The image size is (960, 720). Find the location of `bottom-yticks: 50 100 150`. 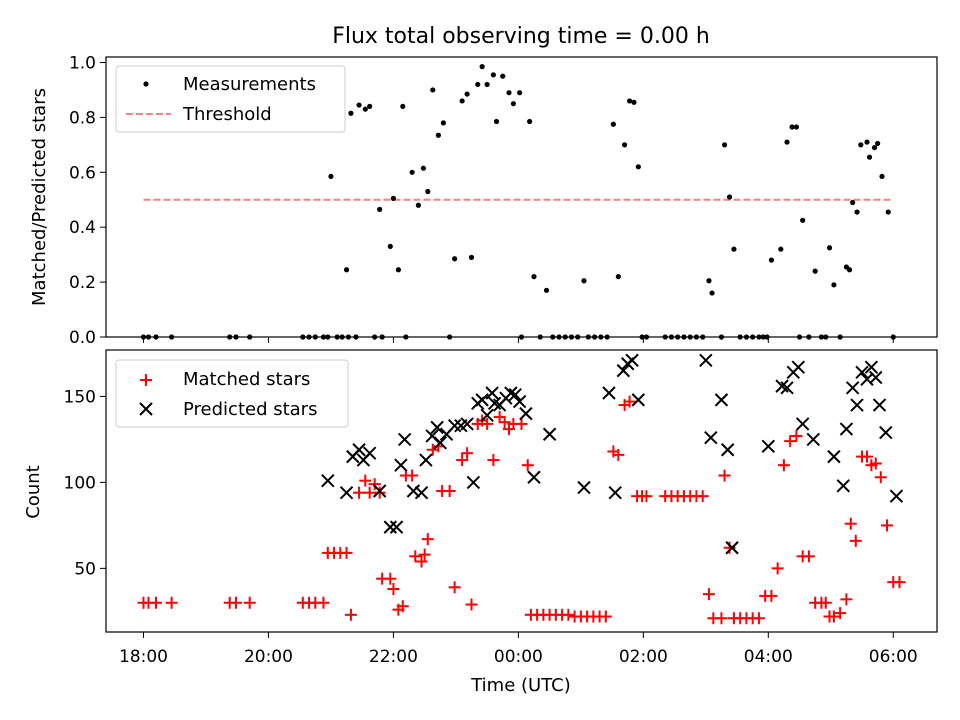

bottom-yticks: 50 100 150 is located at coordinates (85, 483).